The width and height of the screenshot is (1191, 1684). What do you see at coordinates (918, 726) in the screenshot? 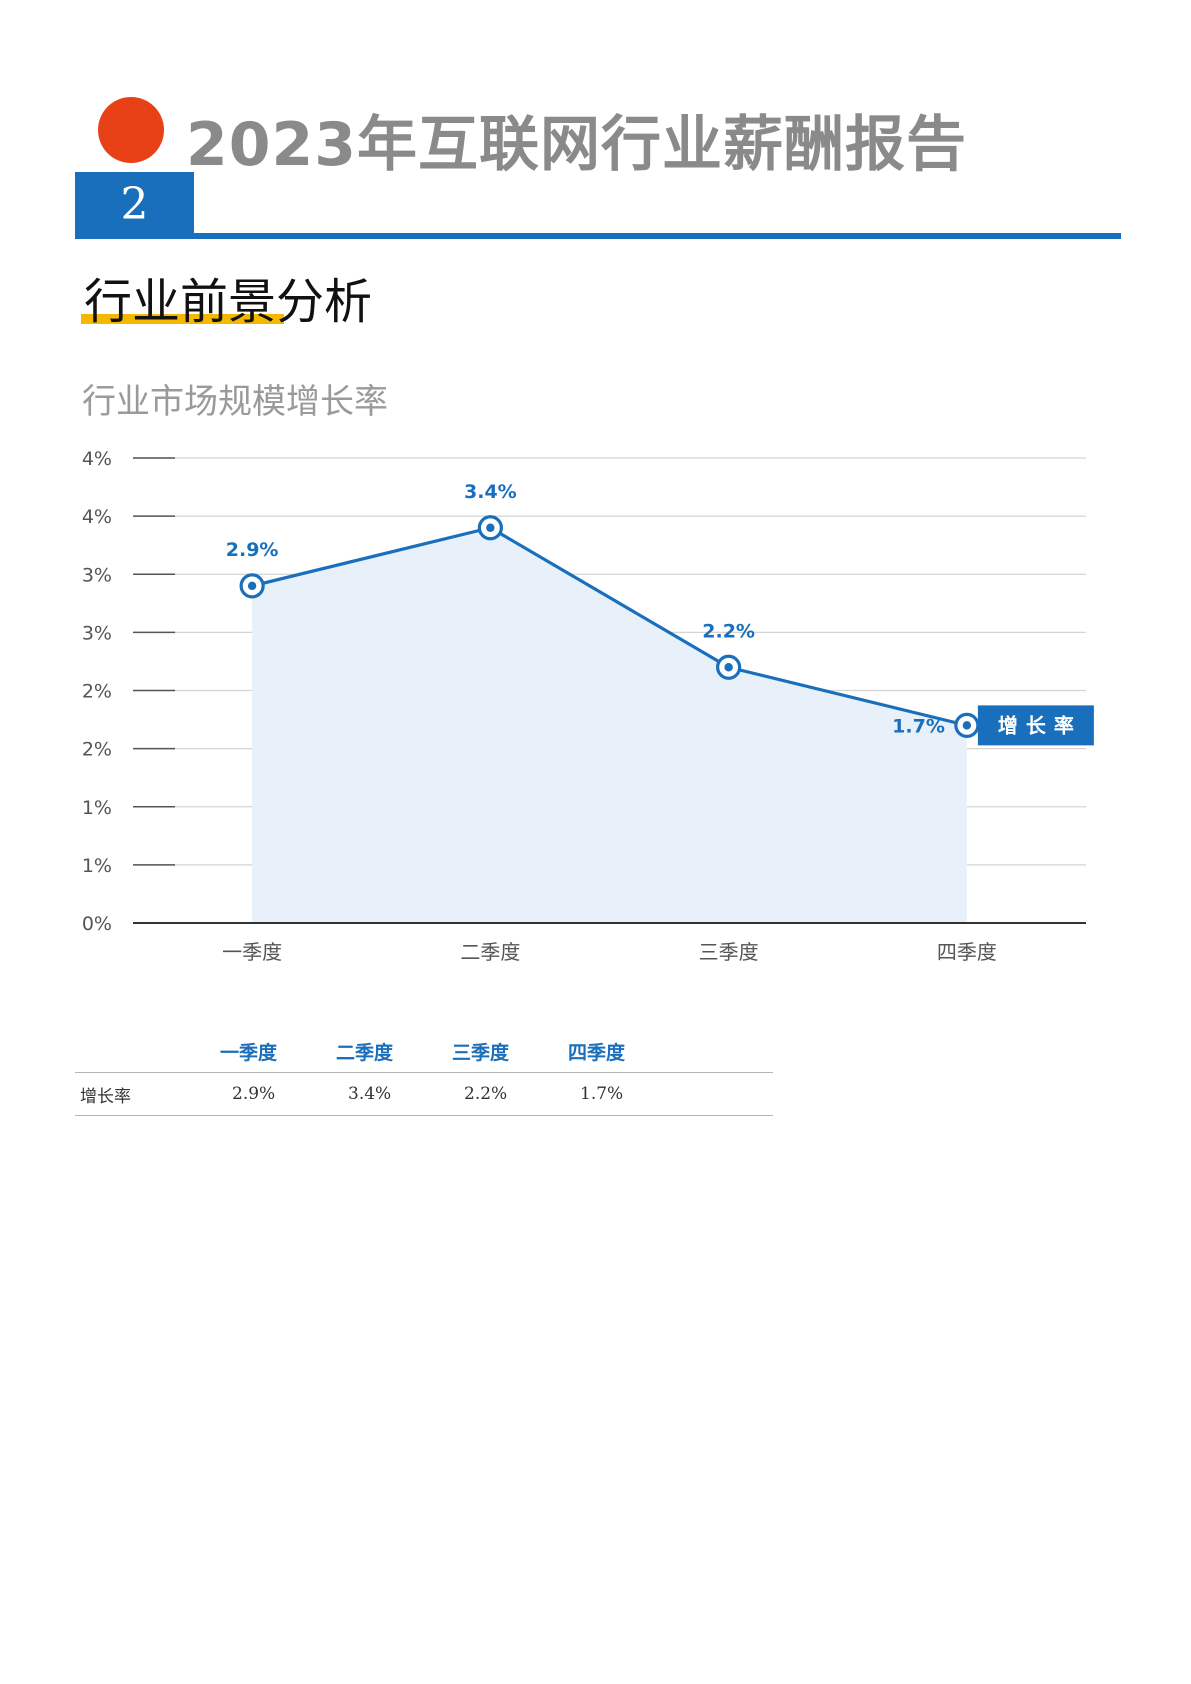
I see `data-label: 1.7%` at bounding box center [918, 726].